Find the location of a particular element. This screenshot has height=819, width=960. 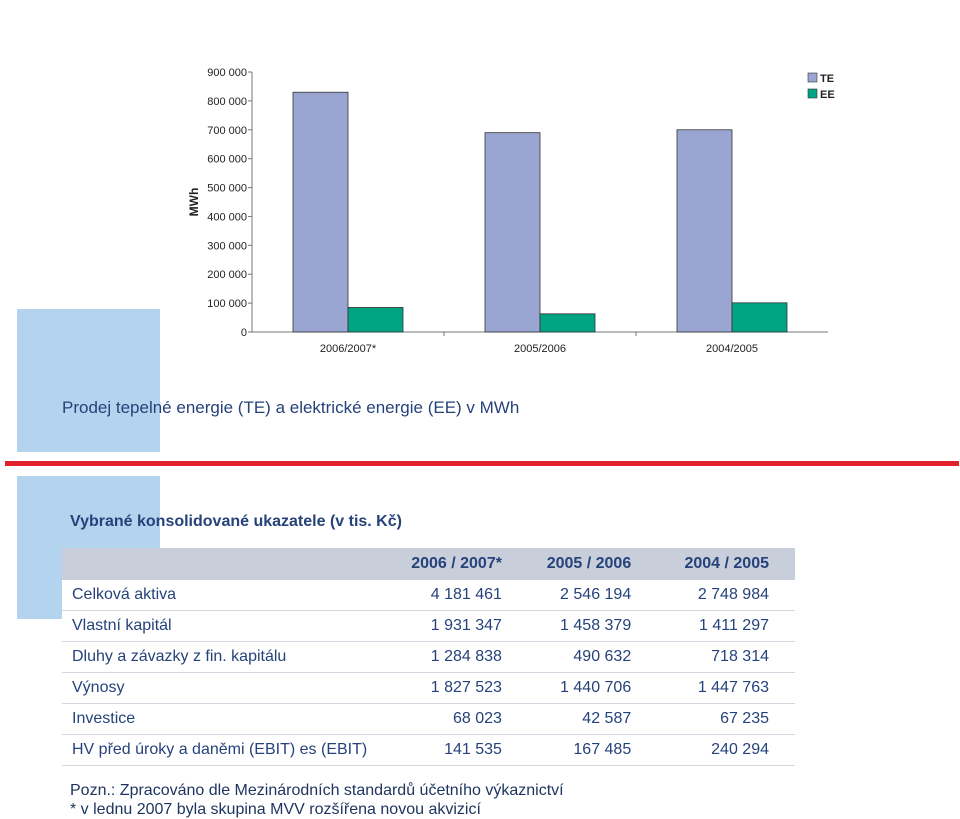

row-value: 1 440 706 is located at coordinates (583, 688).